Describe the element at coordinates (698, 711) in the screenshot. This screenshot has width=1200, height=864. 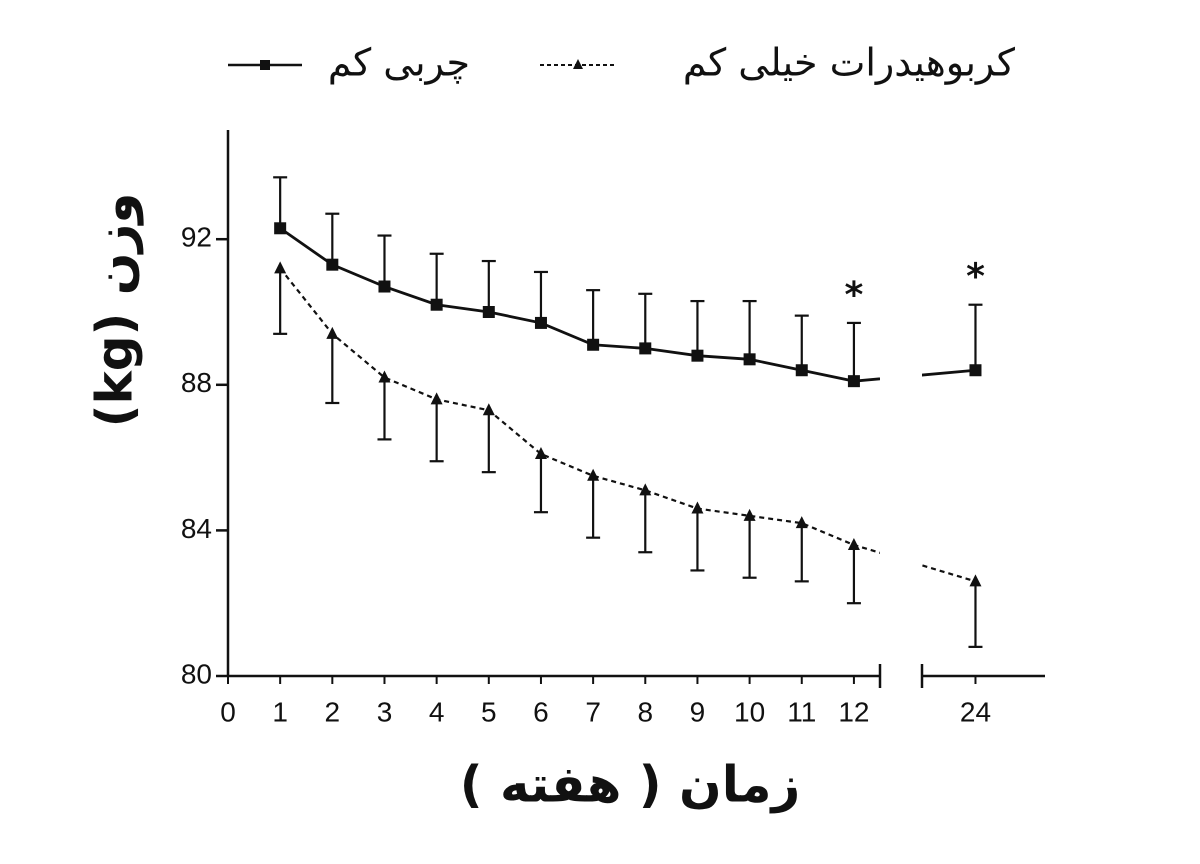
I see `x-tick-label: 9` at that location.